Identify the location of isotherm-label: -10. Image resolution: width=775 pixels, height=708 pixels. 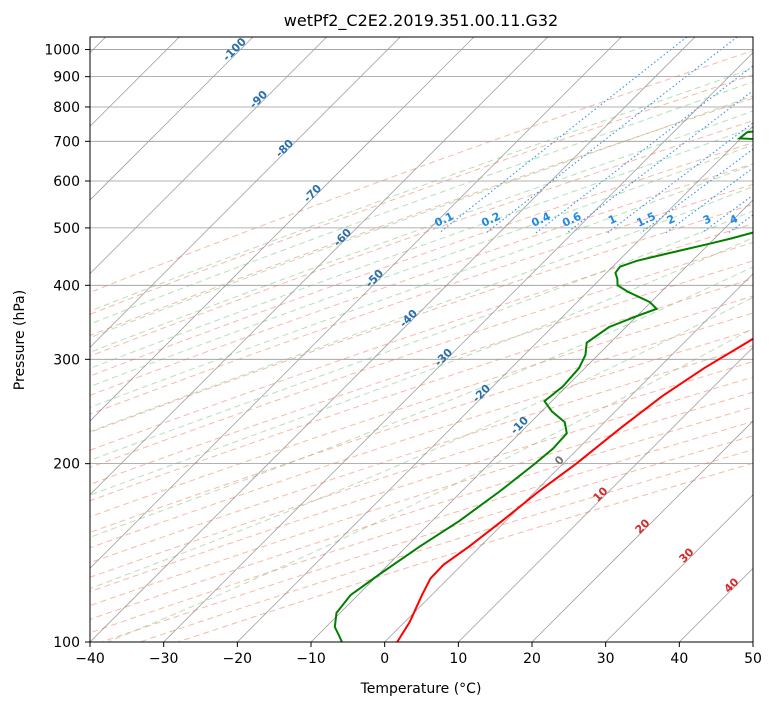
(519, 425).